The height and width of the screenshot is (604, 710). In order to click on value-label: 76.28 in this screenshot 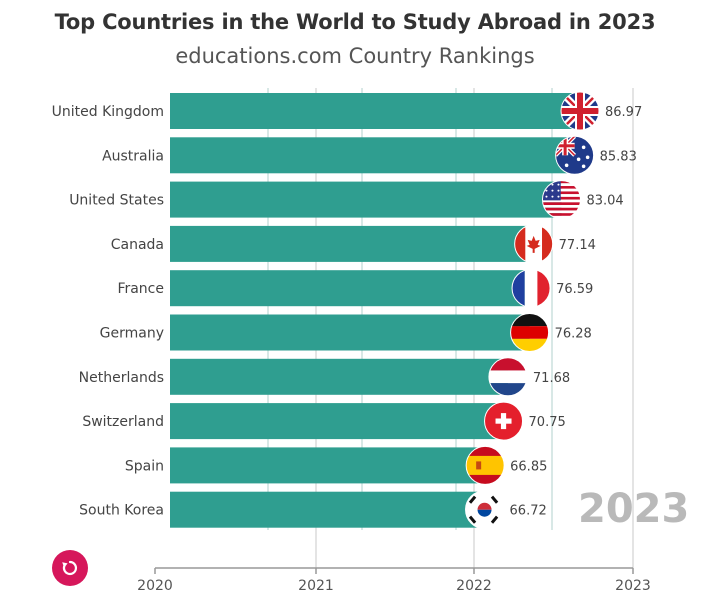, I will do `click(573, 334)`.